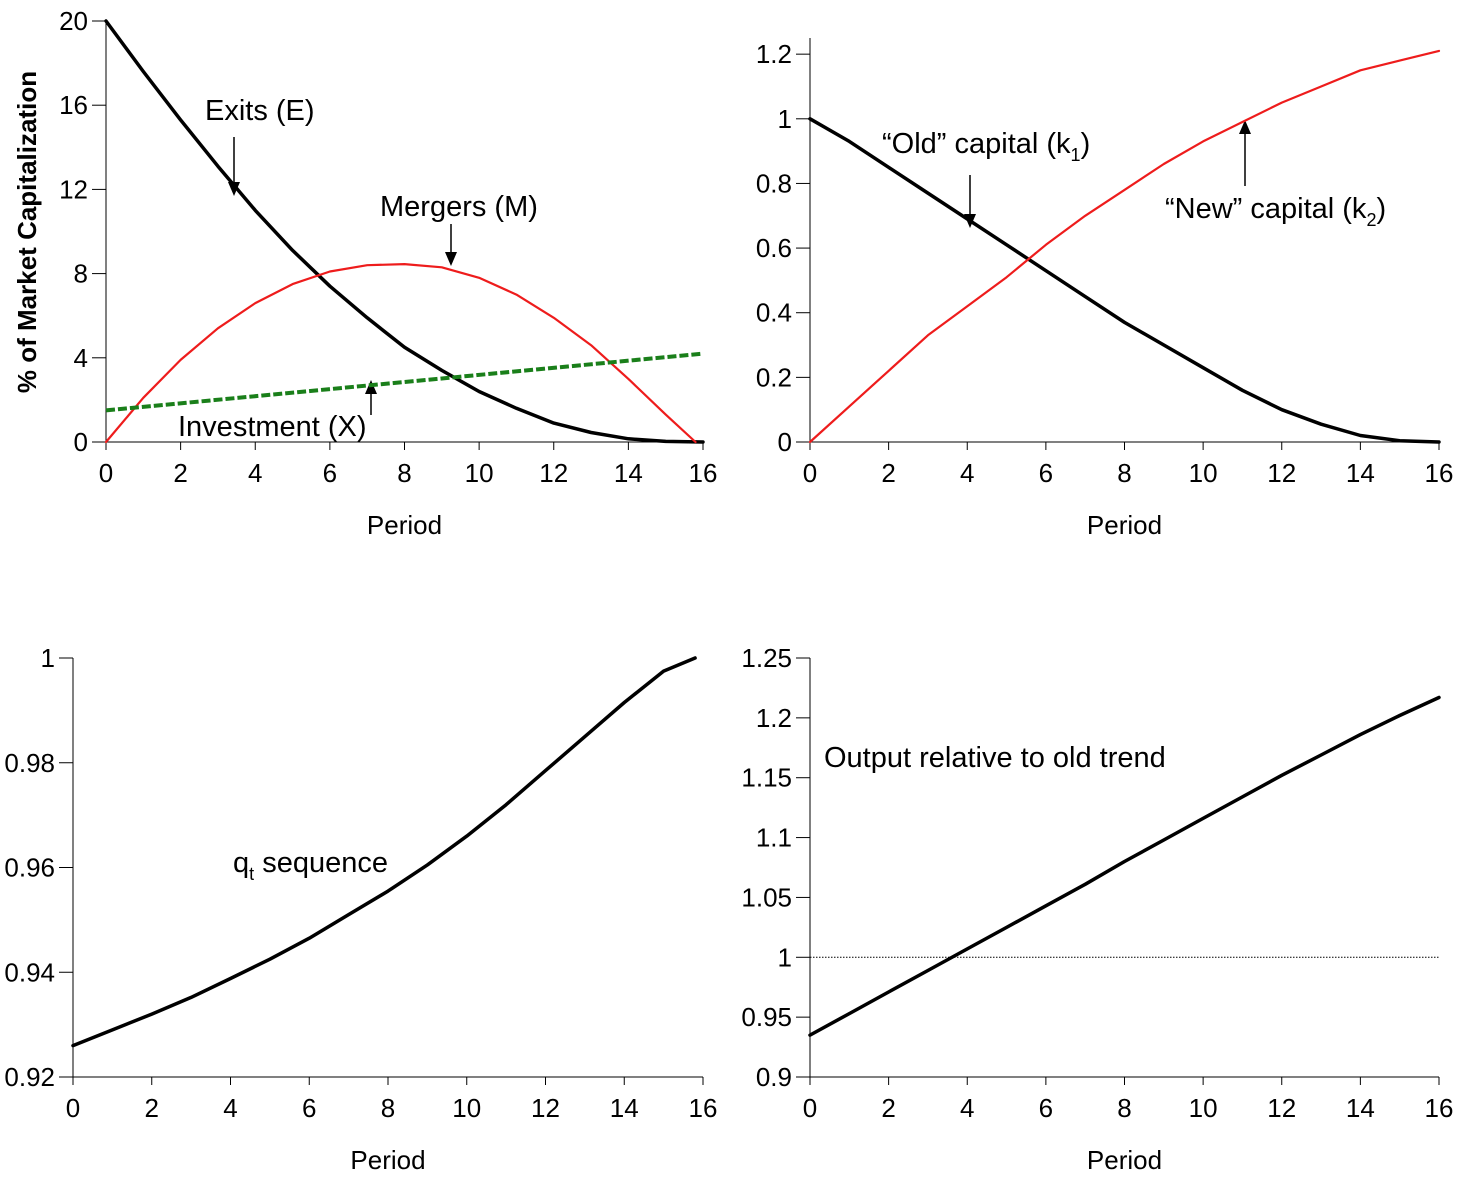 This screenshot has width=1473, height=1177. Describe the element at coordinates (774, 183) in the screenshot. I see `y-tick-label: 0.8` at that location.